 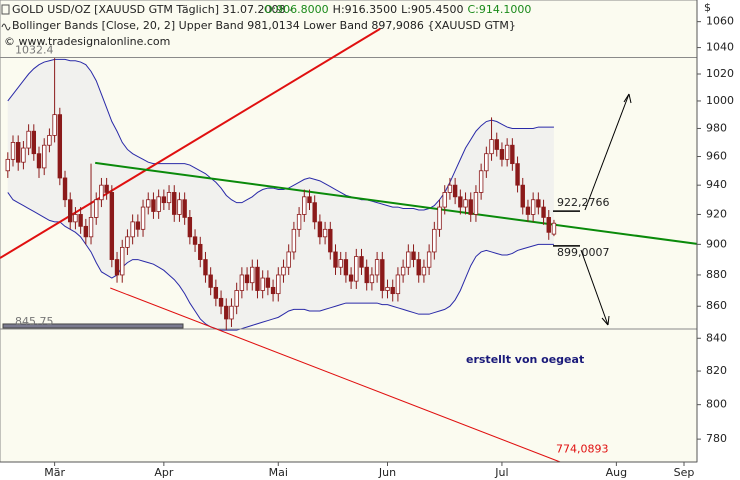 I want to click on y-tick-label: 940, so click(x=716, y=184).